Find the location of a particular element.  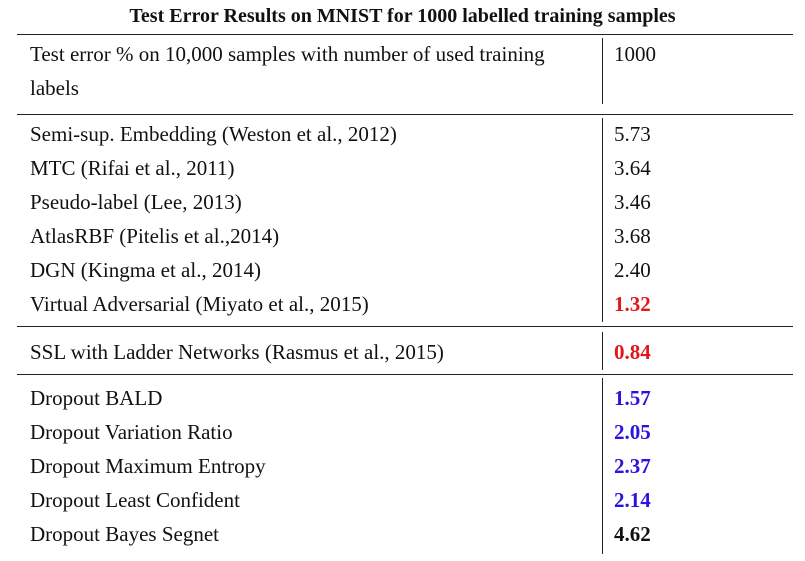

table-row-method: Dropout Least Confident is located at coordinates (135, 500).